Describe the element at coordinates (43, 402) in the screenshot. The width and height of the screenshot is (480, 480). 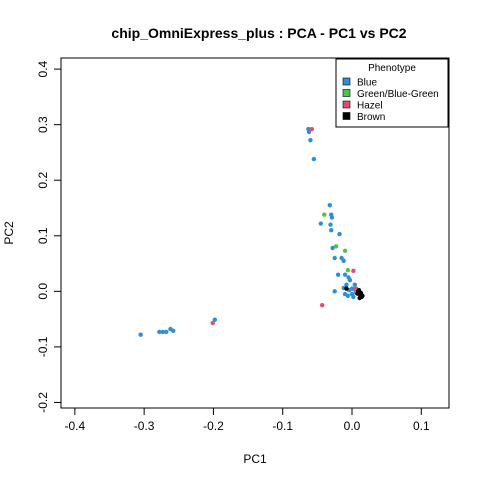
I see `y-tick-label: -0.2` at that location.